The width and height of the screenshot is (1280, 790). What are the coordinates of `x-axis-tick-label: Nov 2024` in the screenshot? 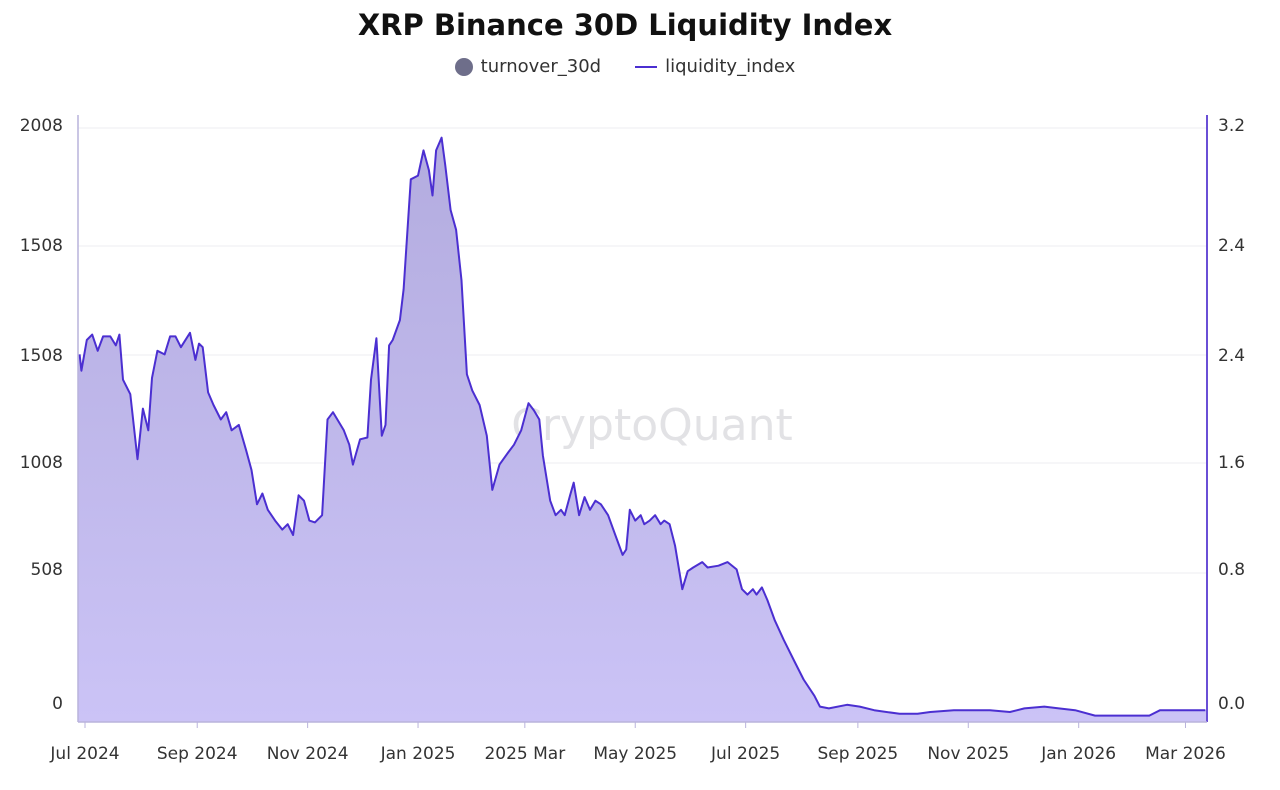 It's located at (308, 754).